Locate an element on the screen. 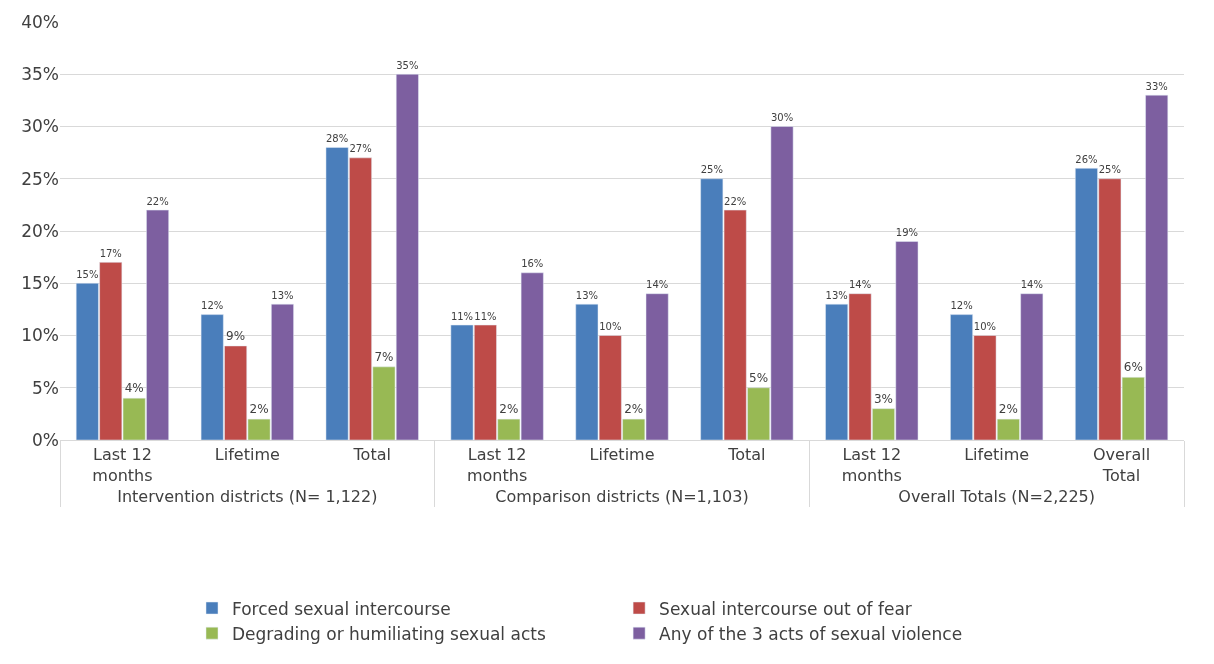  y-tick-label: 40% is located at coordinates (40, 21).